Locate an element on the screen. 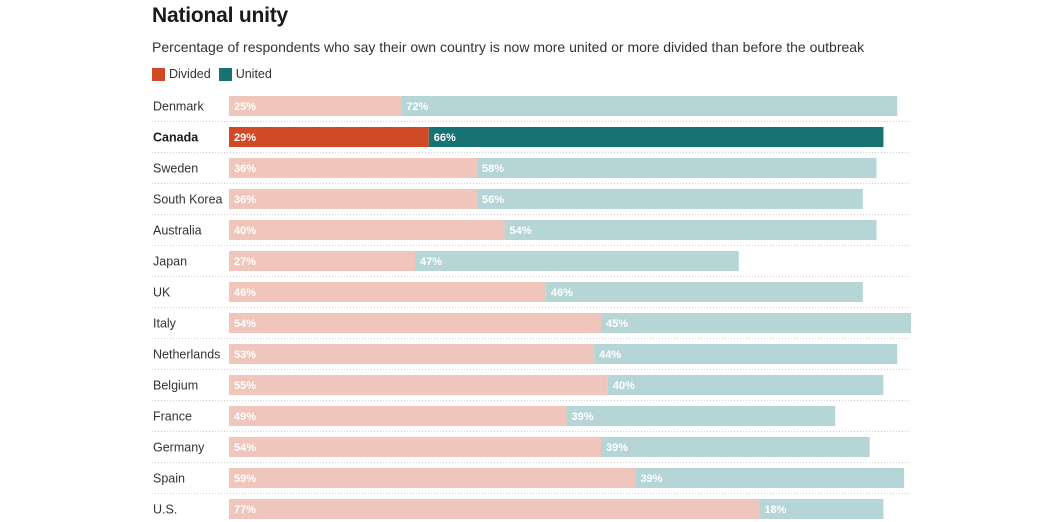 Image resolution: width=1049 pixels, height=522 pixels. bar-row-australia: Australia 40% 54% is located at coordinates (531, 233).